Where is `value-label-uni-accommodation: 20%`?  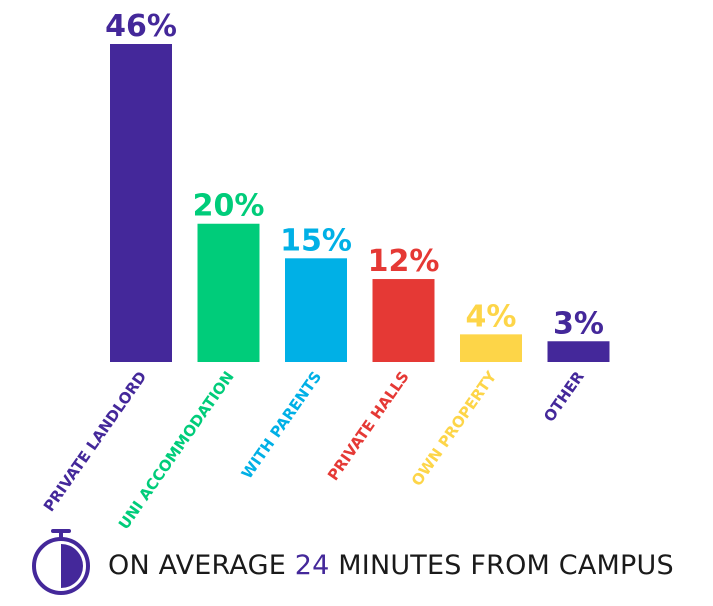
value-label-uni-accommodation: 20% is located at coordinates (229, 206).